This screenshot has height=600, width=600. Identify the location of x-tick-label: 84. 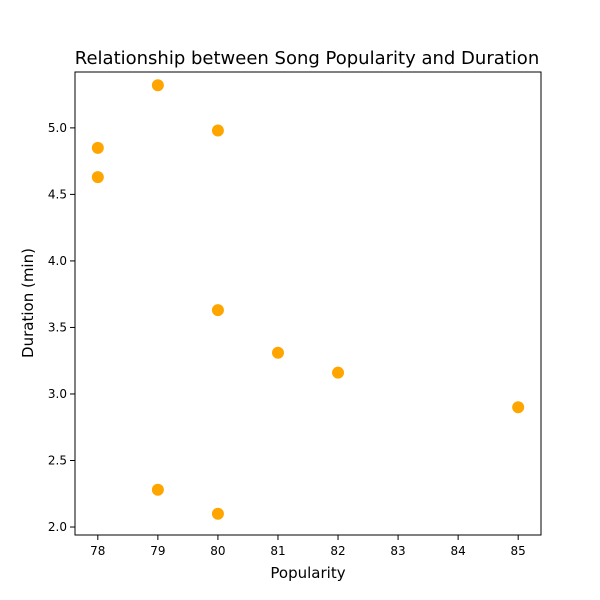
(457, 551).